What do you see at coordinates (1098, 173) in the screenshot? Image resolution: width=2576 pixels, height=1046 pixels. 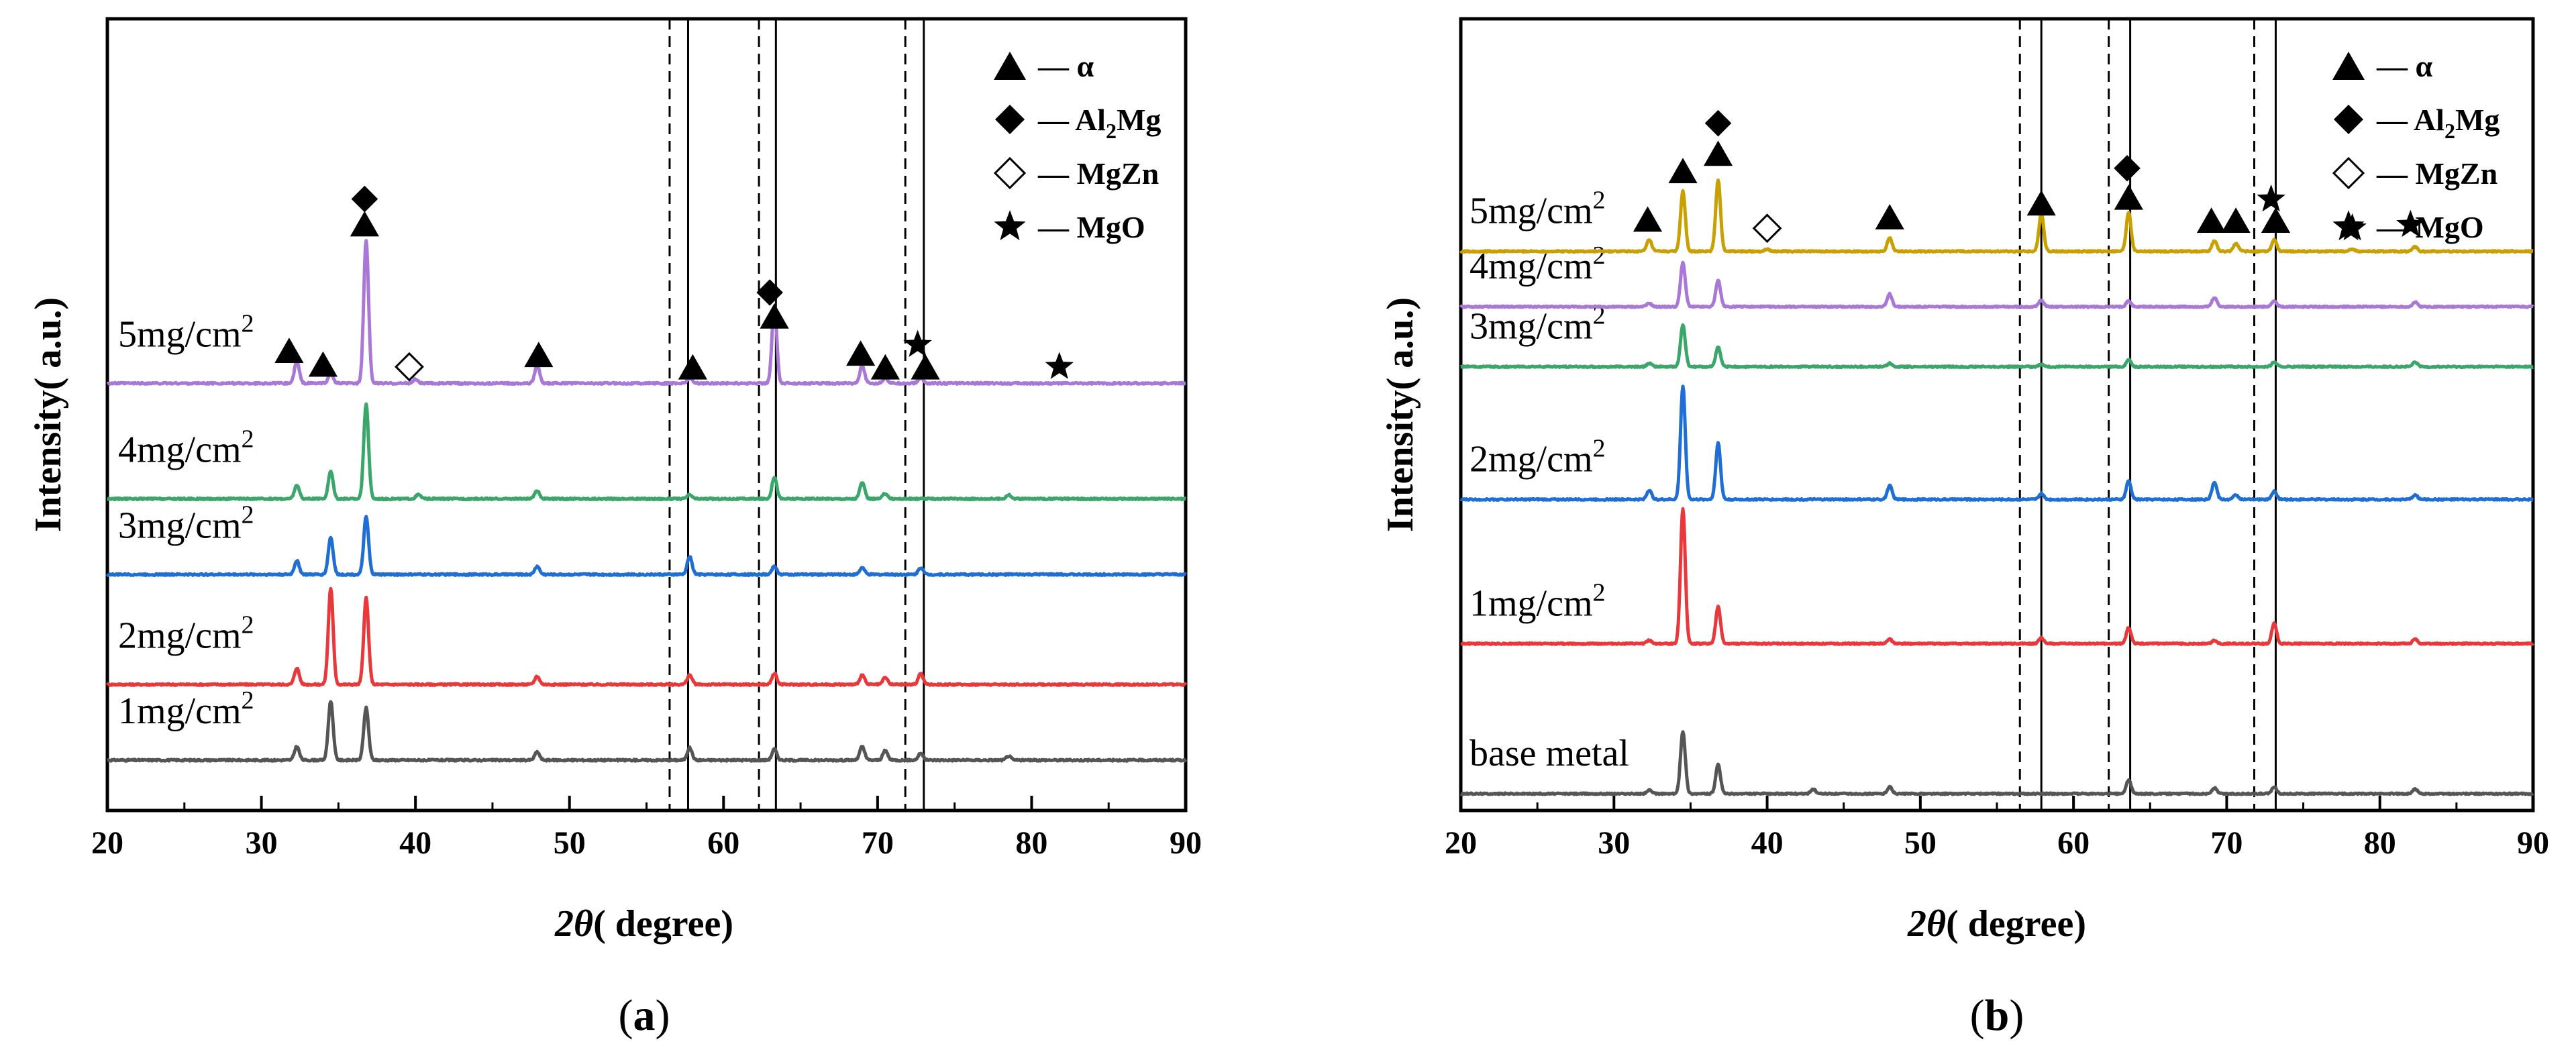 I see `panel-a-legend-label-mgzn: — MgZn` at bounding box center [1098, 173].